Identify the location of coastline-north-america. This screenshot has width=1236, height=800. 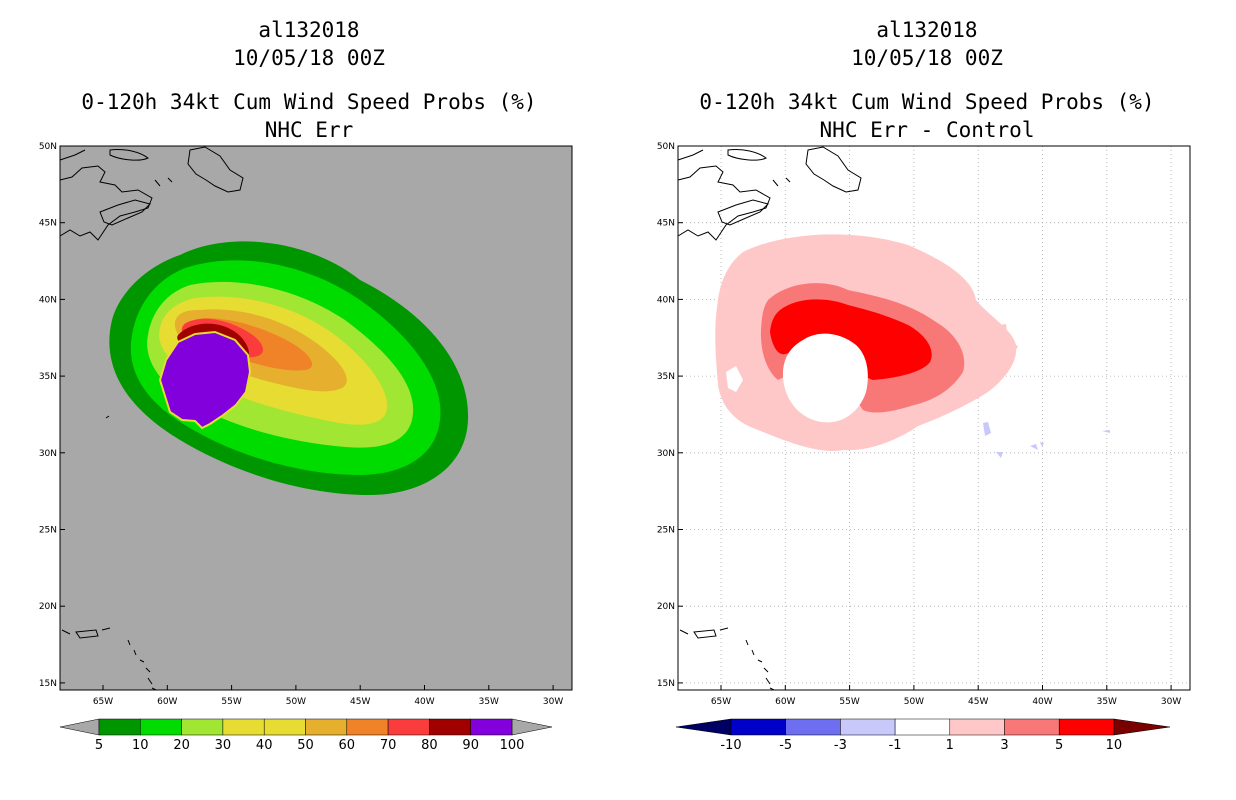
(724, 203).